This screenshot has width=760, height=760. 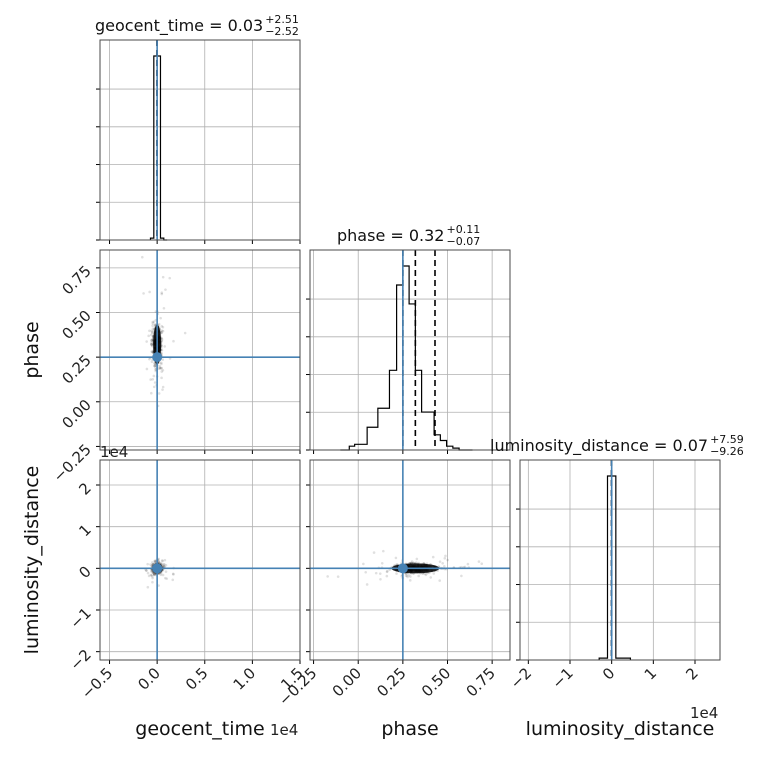 What do you see at coordinates (615, 567) in the screenshot?
I see `histogram-luminosity_distance` at bounding box center [615, 567].